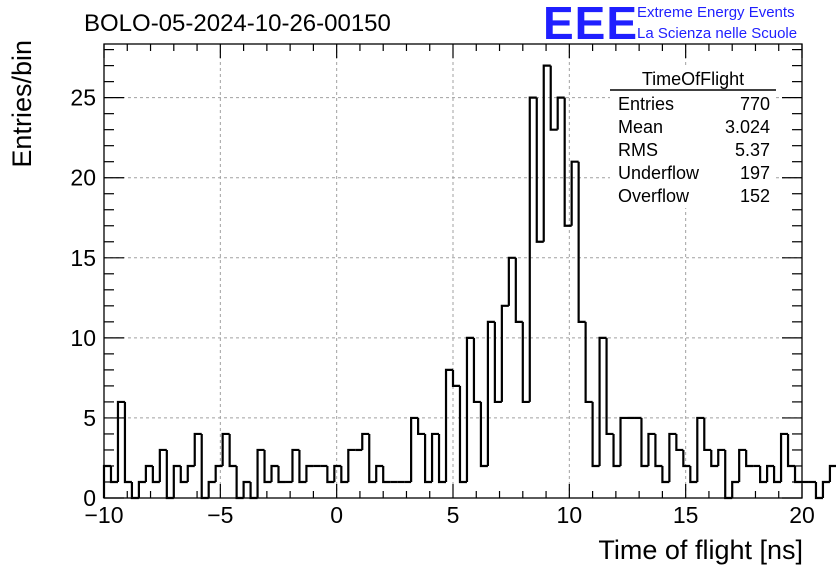 The width and height of the screenshot is (836, 572). Describe the element at coordinates (717, 33) in the screenshot. I see `eee-logo-line2: La Scienza nelle Scuole` at that location.